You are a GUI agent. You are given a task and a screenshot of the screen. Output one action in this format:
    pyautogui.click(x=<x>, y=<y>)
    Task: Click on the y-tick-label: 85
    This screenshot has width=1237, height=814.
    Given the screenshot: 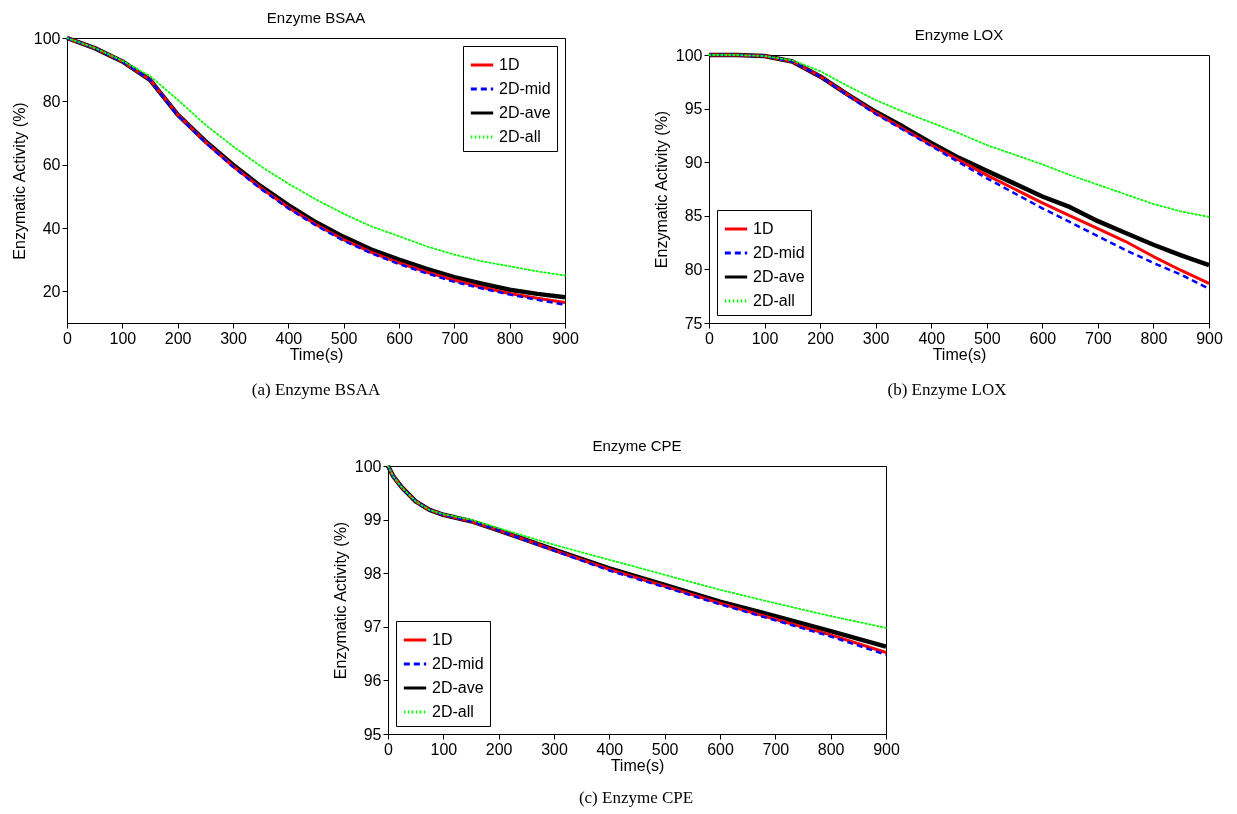 What is the action you would take?
    pyautogui.click(x=693, y=216)
    